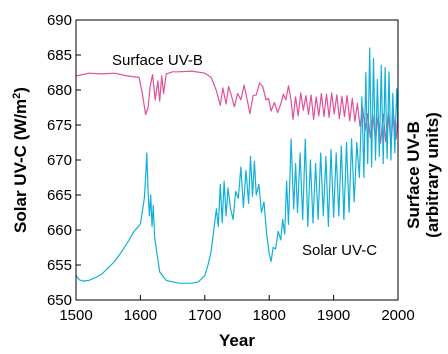 The height and width of the screenshot is (354, 448). Describe the element at coordinates (432, 175) in the screenshot. I see `y-axis-title-right-line2: (arbitrary units)` at that location.